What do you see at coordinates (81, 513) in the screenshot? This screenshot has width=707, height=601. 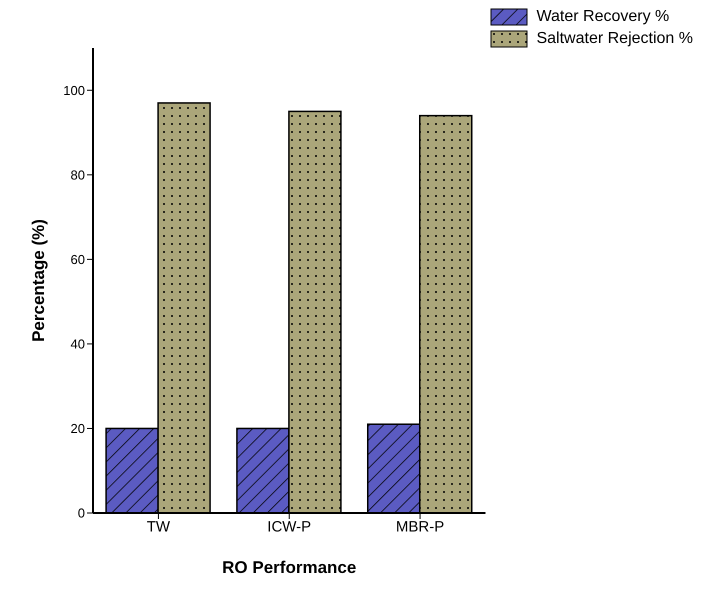 I see `y-tick-label: 0` at bounding box center [81, 513].